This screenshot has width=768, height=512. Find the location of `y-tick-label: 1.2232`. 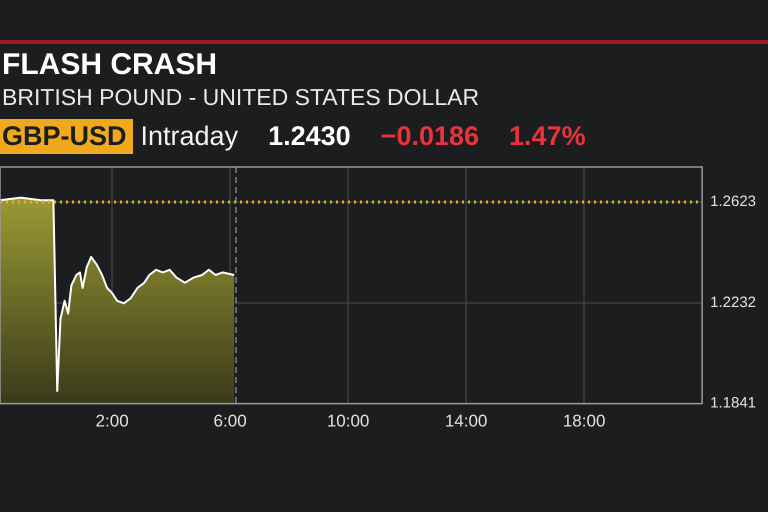

y-tick-label: 1.2232 is located at coordinates (733, 302).